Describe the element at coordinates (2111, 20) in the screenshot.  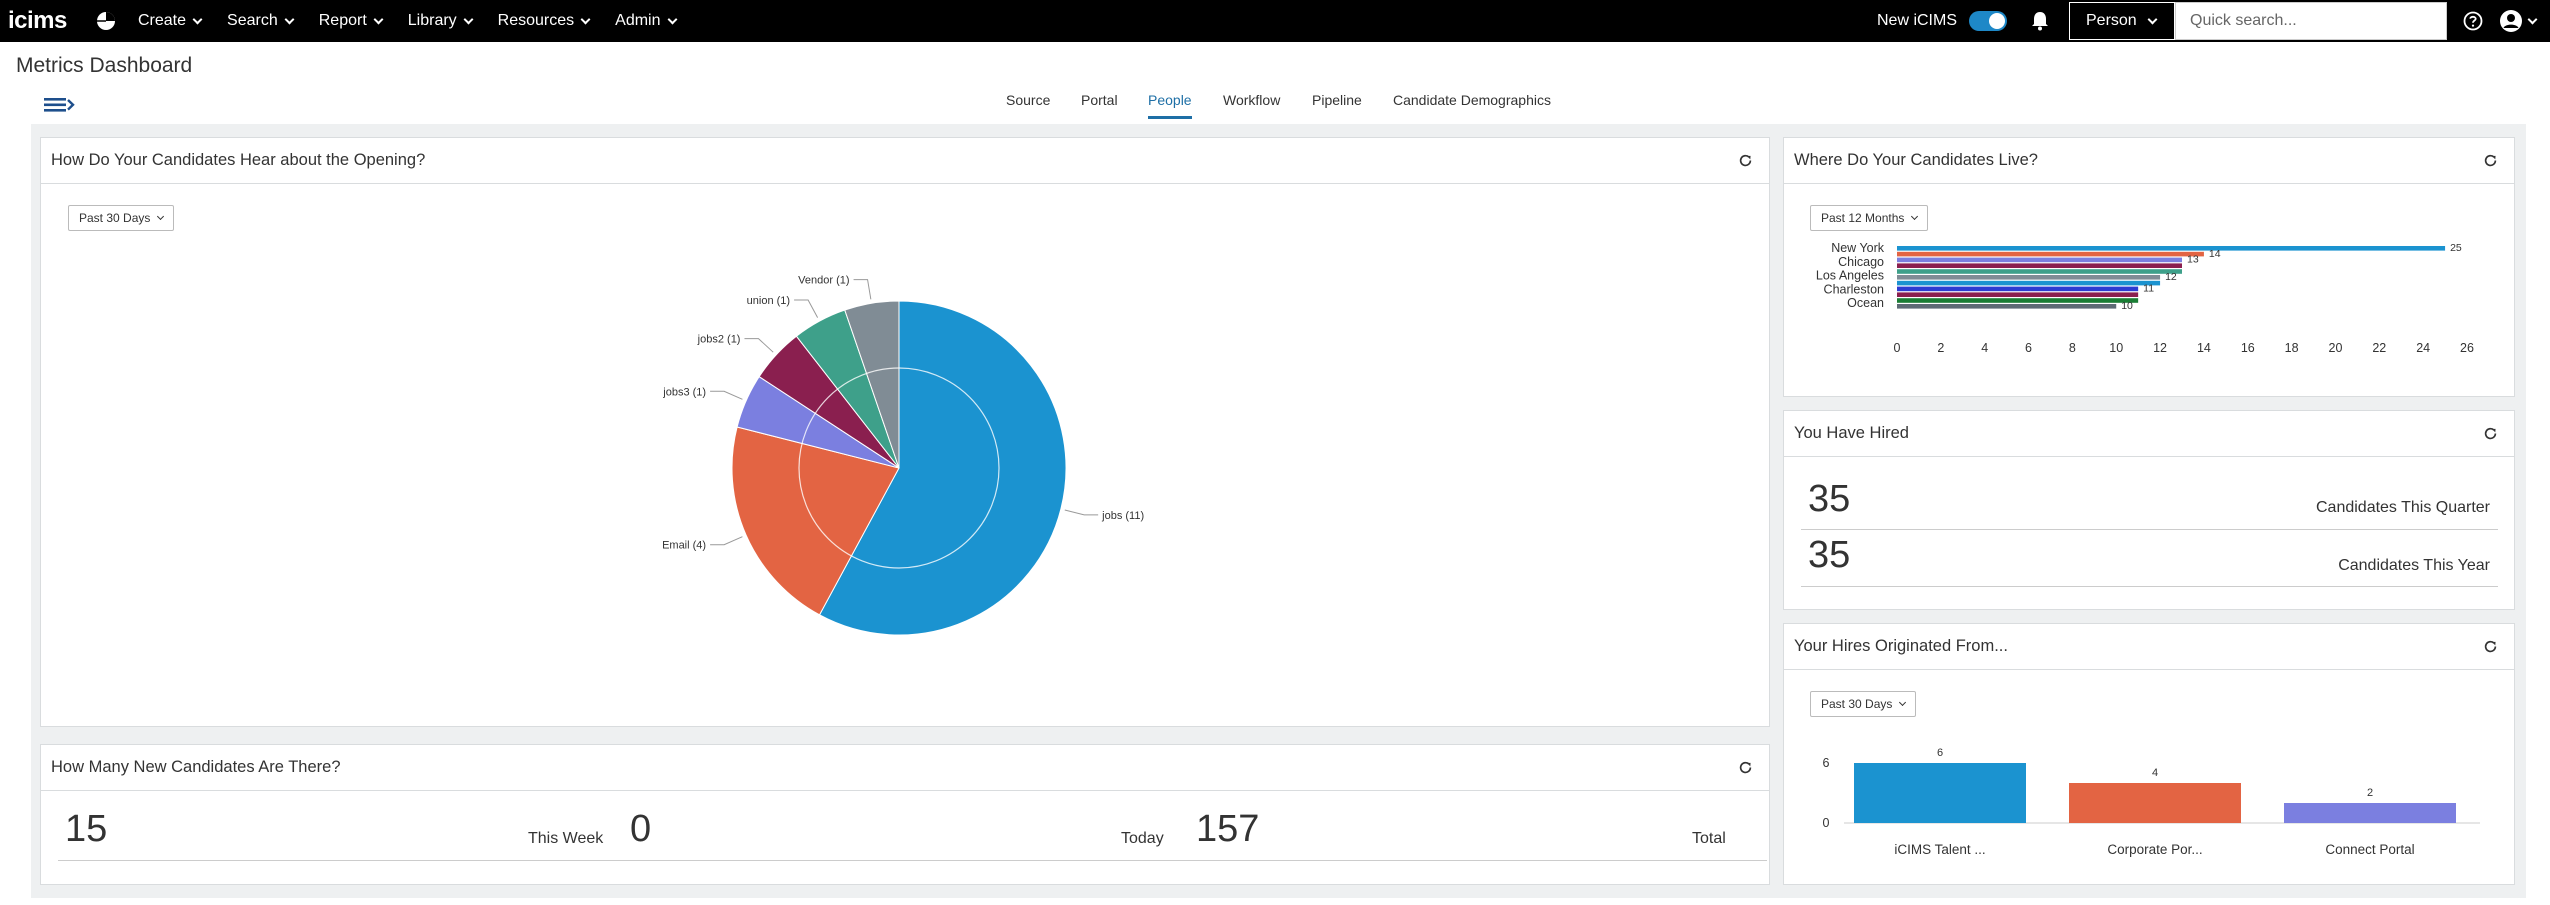
I see `search-type-value: Person` at that location.